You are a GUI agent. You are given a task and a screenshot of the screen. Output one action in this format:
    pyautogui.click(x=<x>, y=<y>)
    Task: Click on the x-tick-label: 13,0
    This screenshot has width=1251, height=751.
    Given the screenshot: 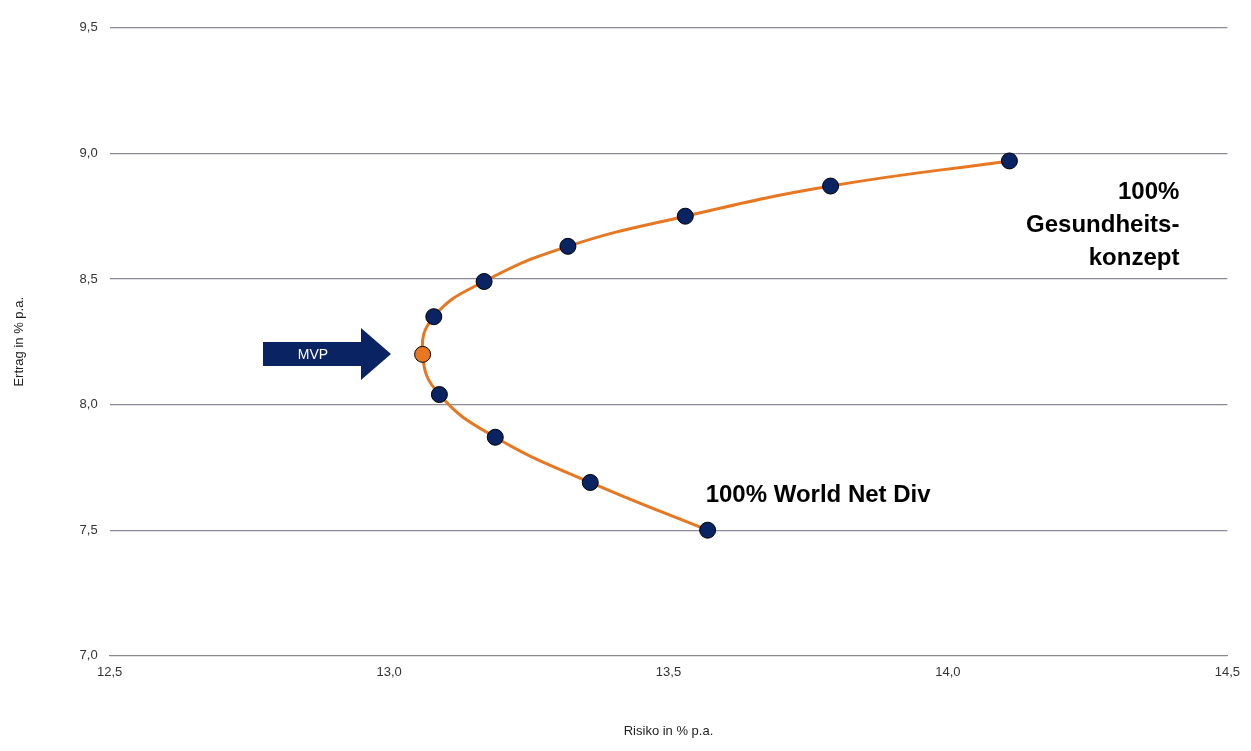 What is the action you would take?
    pyautogui.click(x=389, y=672)
    